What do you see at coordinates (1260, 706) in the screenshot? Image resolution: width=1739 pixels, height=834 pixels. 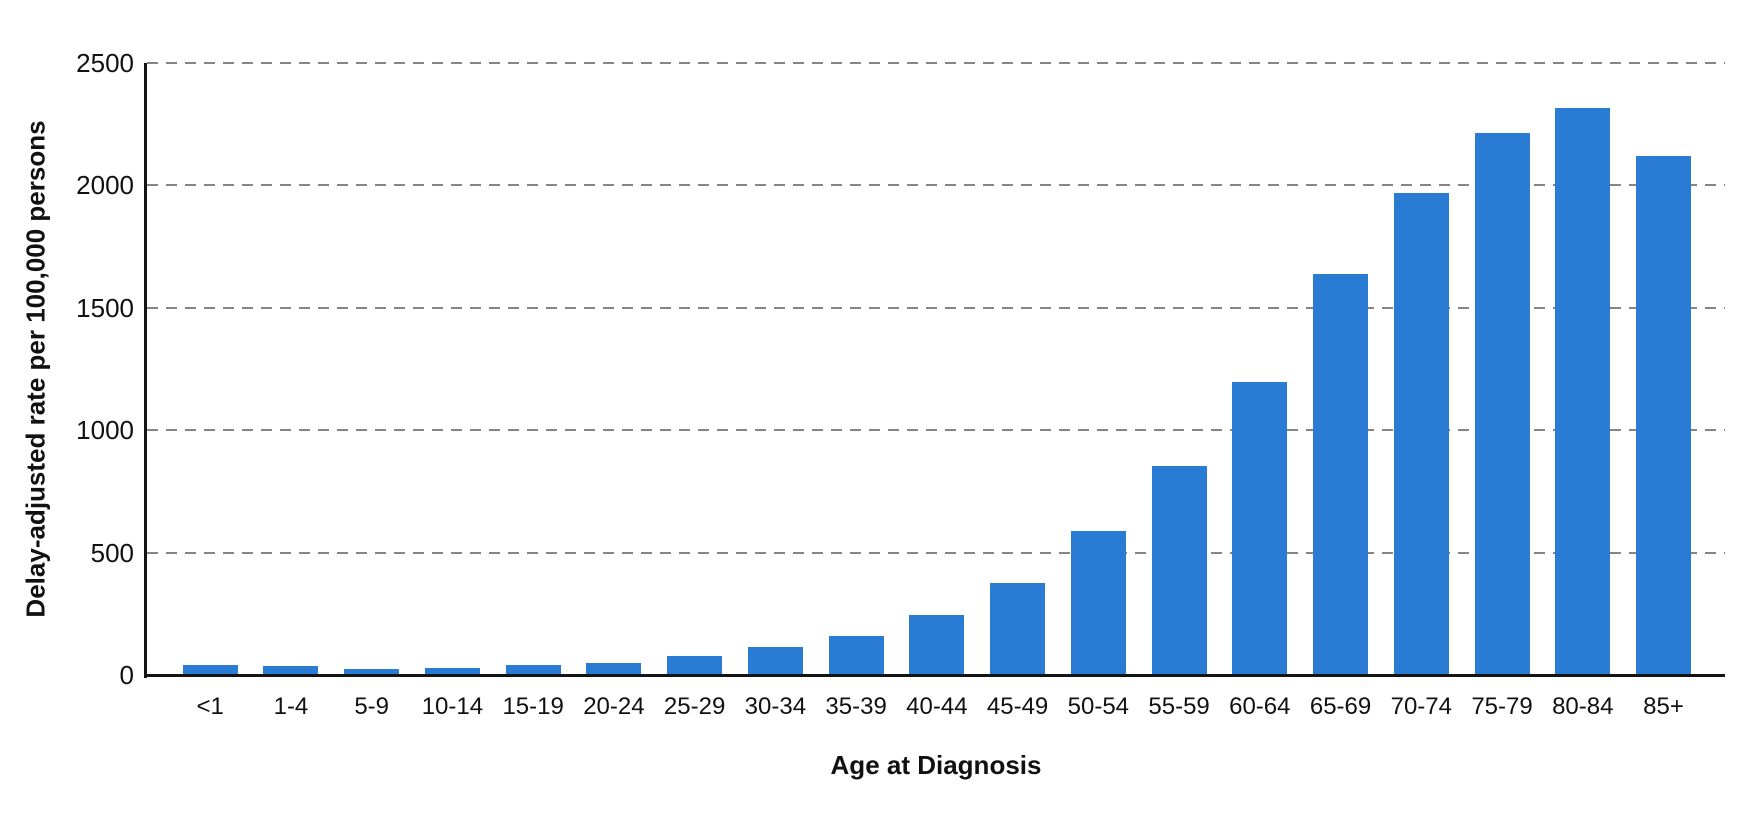 I see `x-tick-label: 60-64` at bounding box center [1260, 706].